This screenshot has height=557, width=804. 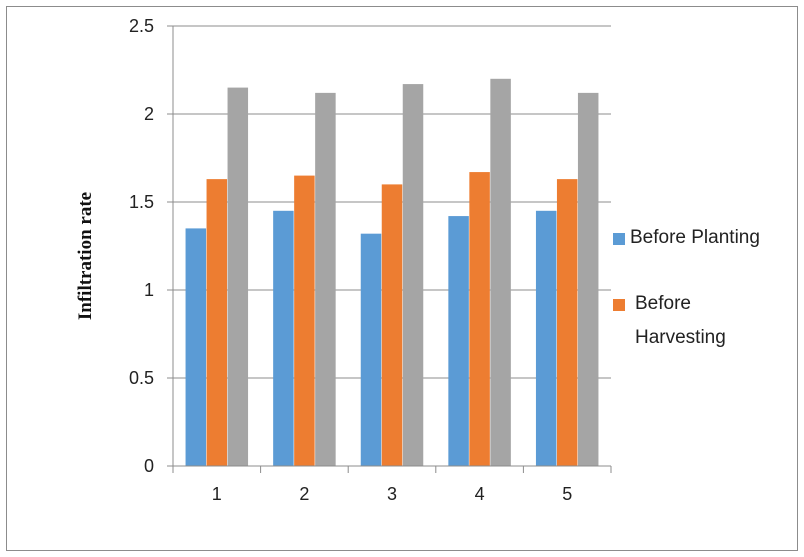 What do you see at coordinates (149, 466) in the screenshot?
I see `y-tick-label: 0` at bounding box center [149, 466].